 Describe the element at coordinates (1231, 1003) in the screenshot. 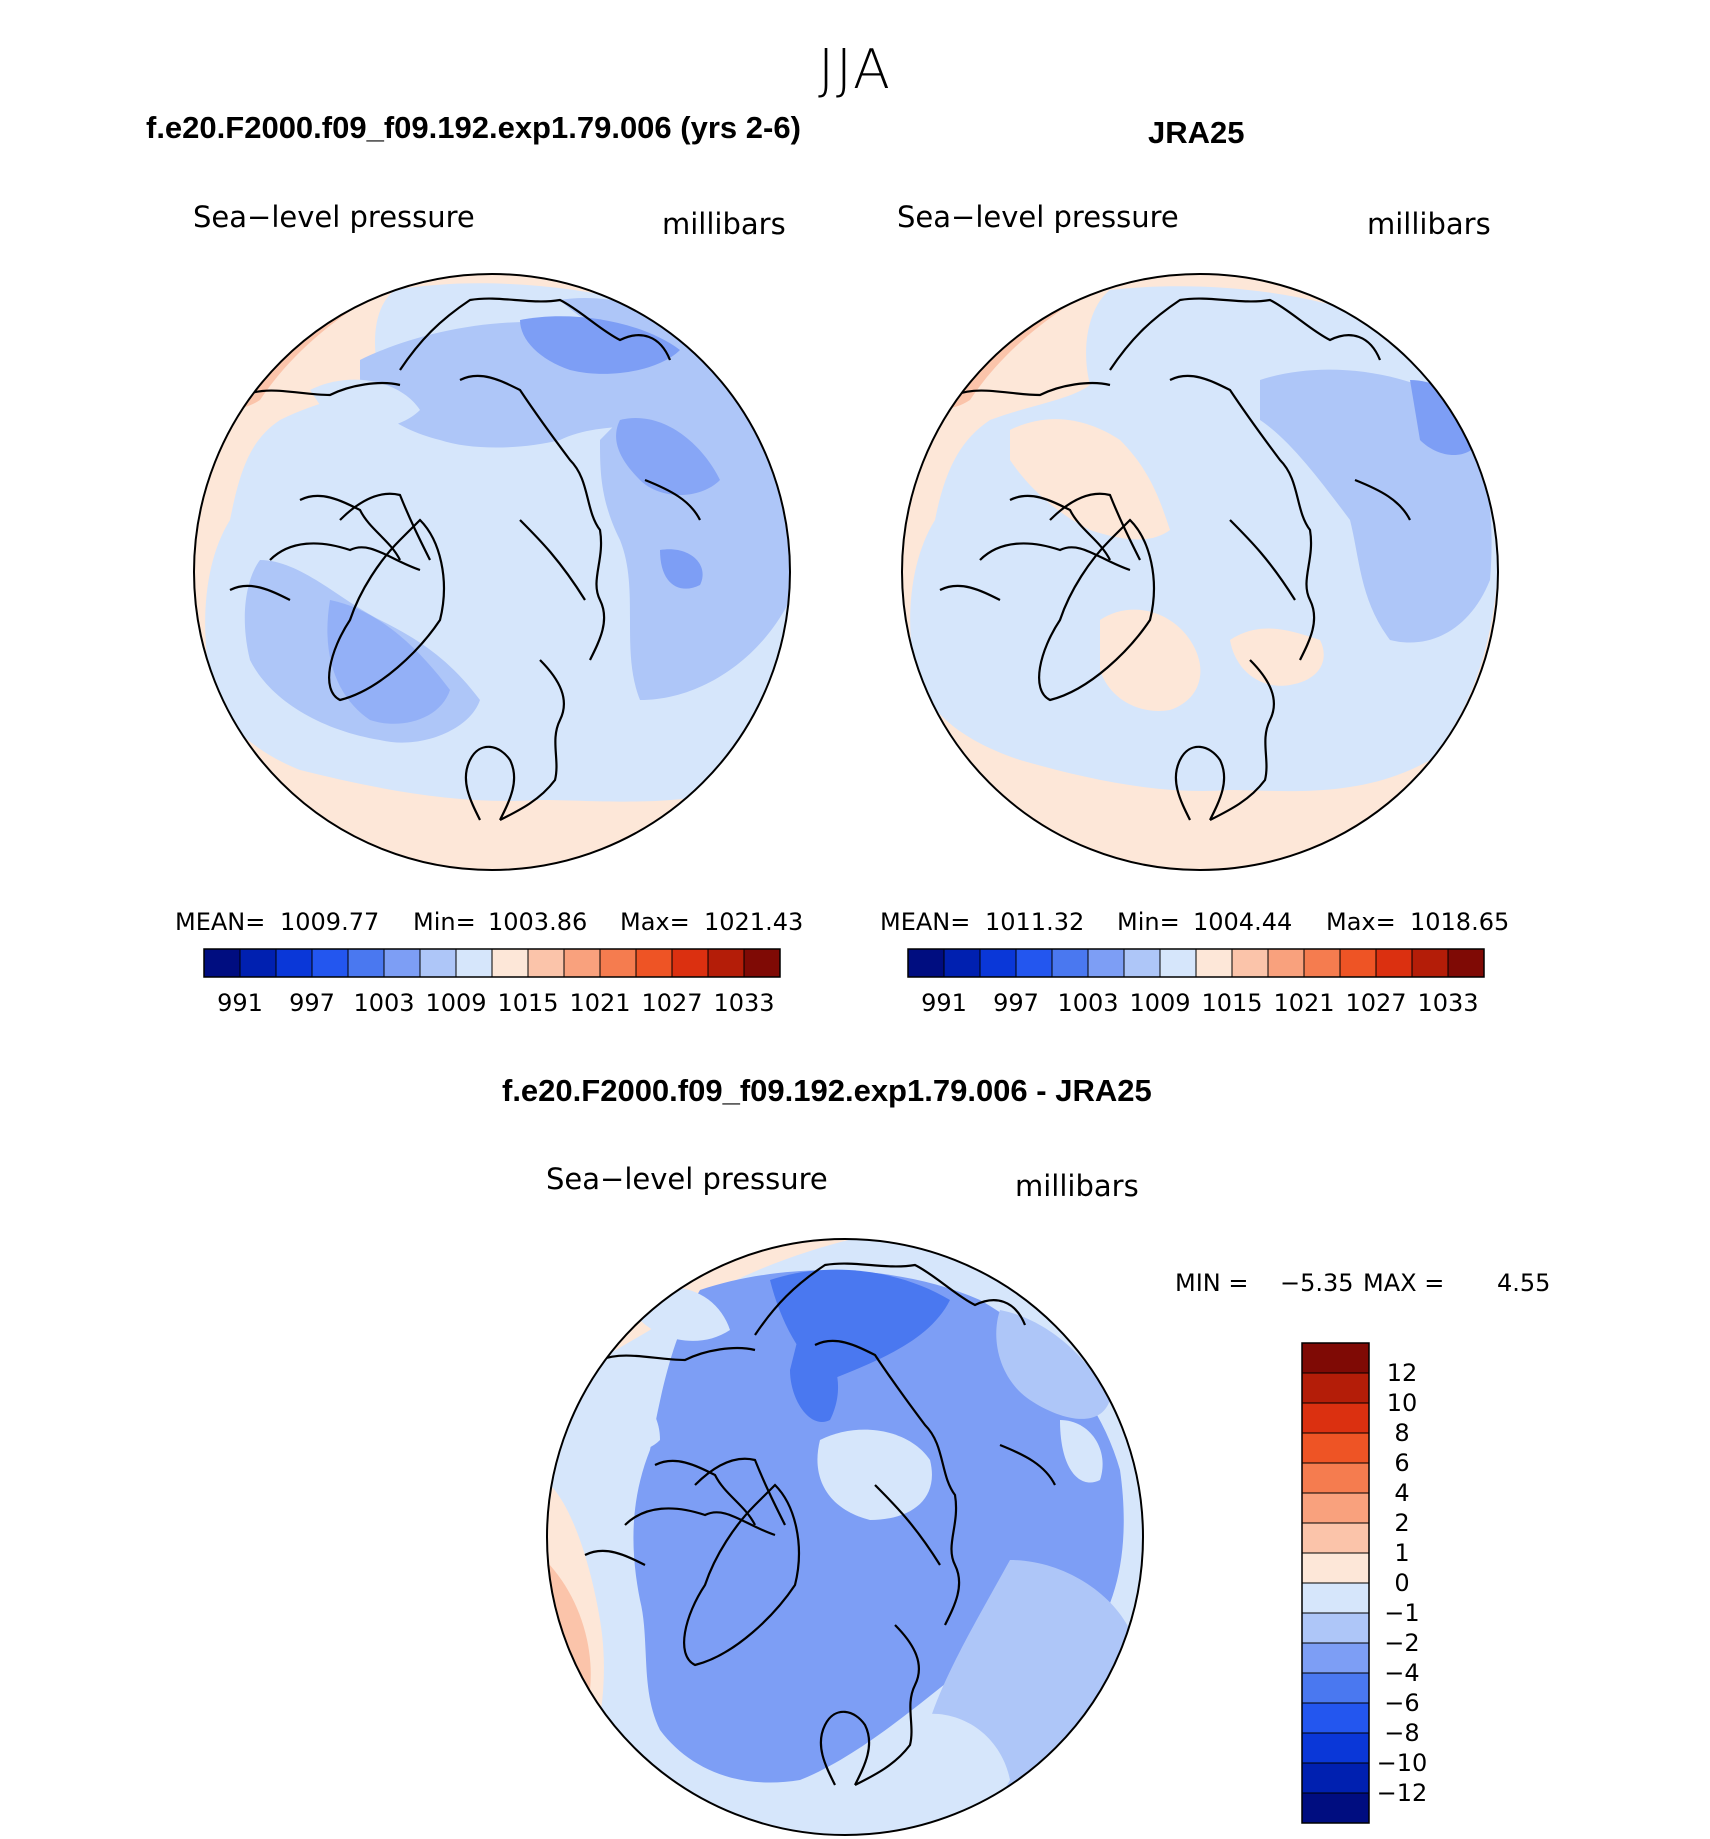

I see `colorbar-jra25-tick-label: 1015` at that location.